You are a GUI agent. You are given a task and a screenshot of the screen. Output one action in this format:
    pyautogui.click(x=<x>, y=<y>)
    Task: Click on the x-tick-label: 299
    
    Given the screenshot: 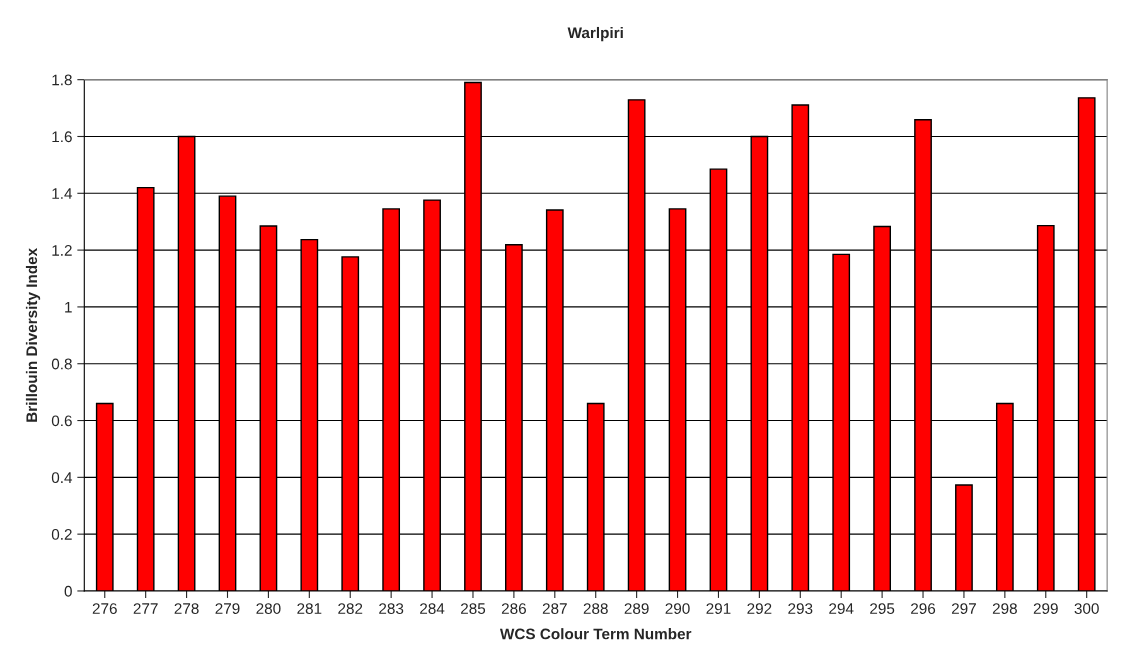 What is the action you would take?
    pyautogui.click(x=1045, y=608)
    